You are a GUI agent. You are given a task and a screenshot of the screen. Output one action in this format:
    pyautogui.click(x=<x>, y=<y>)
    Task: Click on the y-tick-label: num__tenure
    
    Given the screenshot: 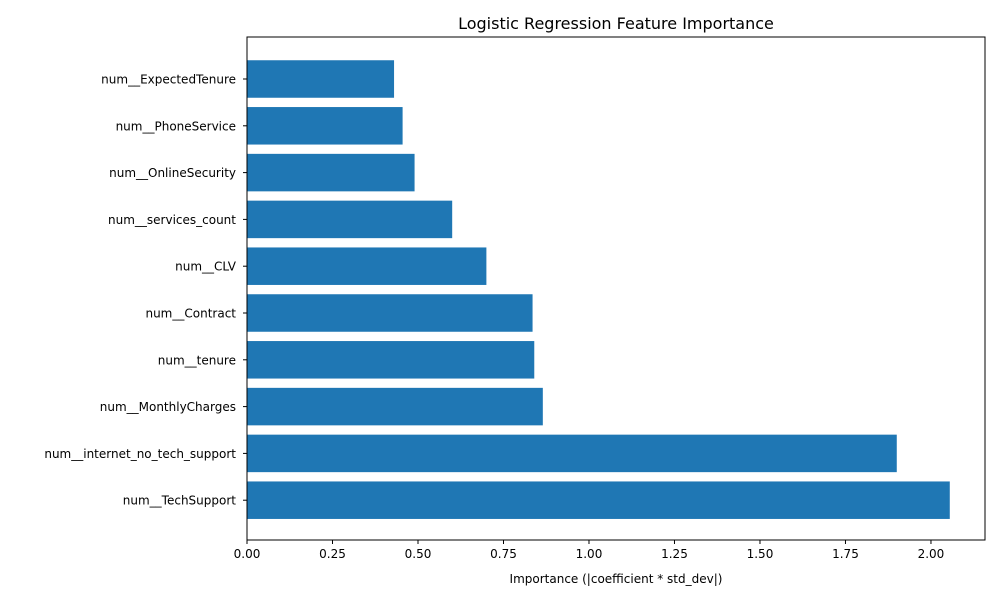 What is the action you would take?
    pyautogui.click(x=197, y=360)
    